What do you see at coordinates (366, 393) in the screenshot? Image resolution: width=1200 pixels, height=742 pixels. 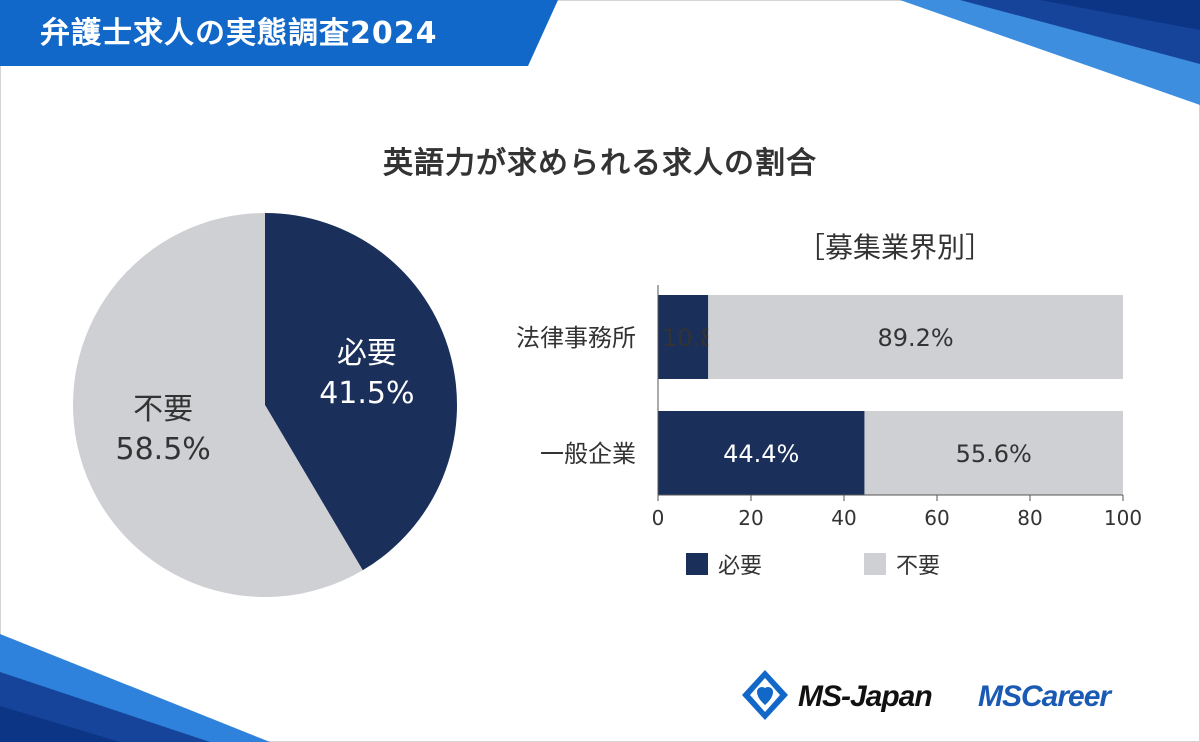 I see `pie-label-value: 41.5%` at bounding box center [366, 393].